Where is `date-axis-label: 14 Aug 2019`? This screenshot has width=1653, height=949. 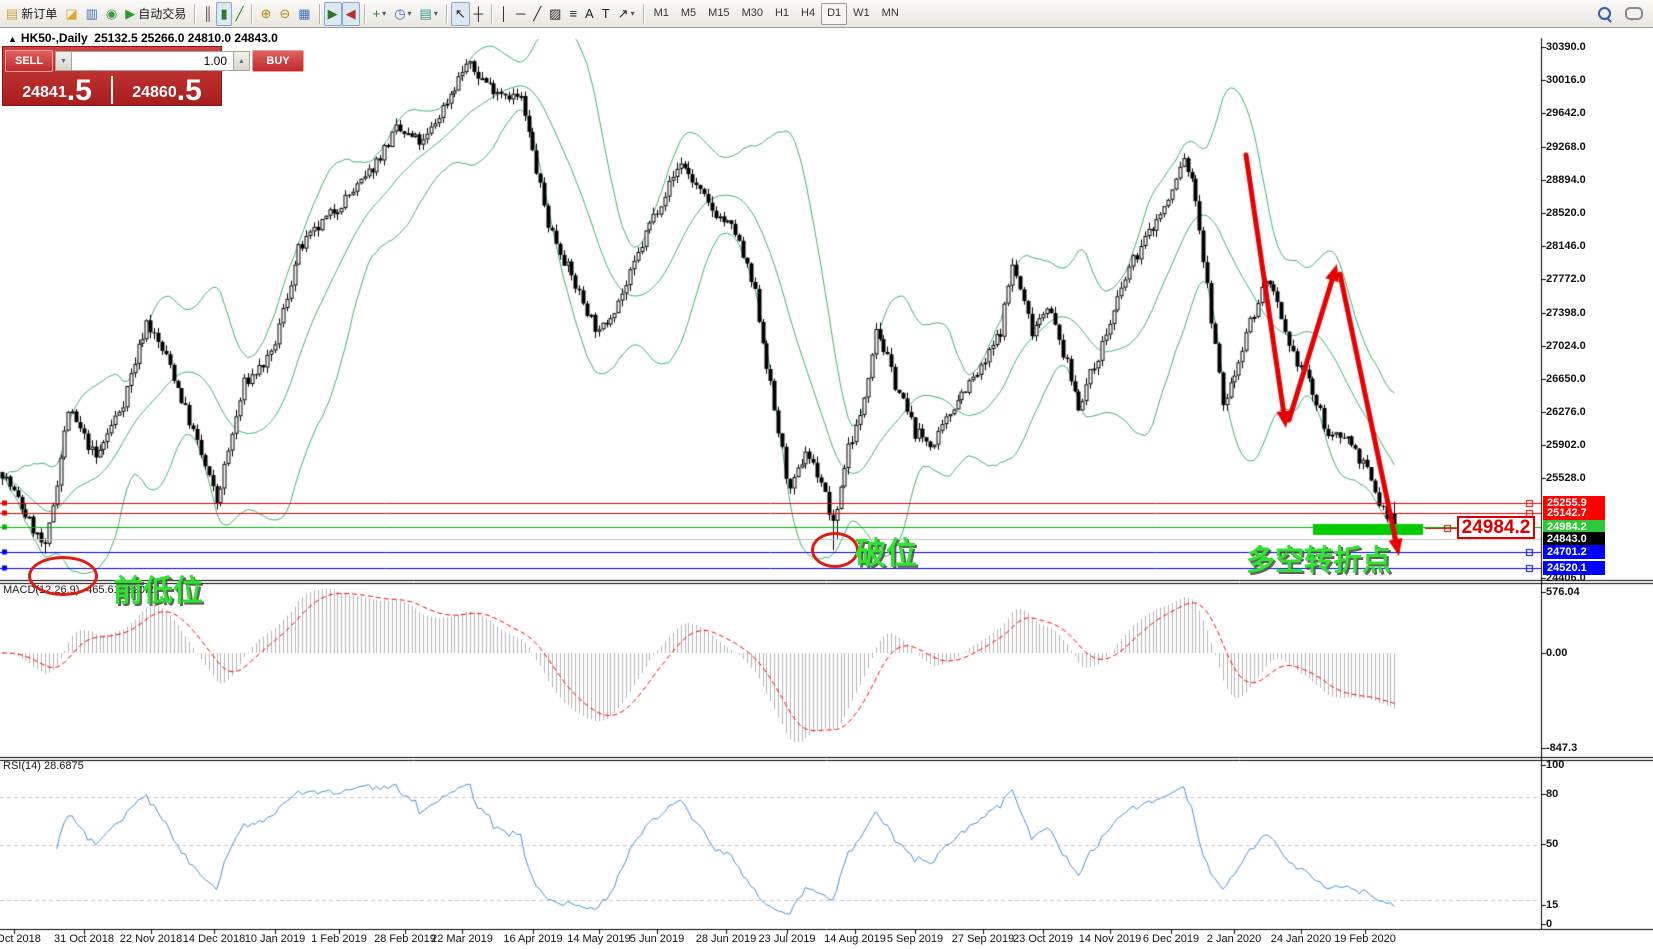 date-axis-label: 14 Aug 2019 is located at coordinates (855, 939).